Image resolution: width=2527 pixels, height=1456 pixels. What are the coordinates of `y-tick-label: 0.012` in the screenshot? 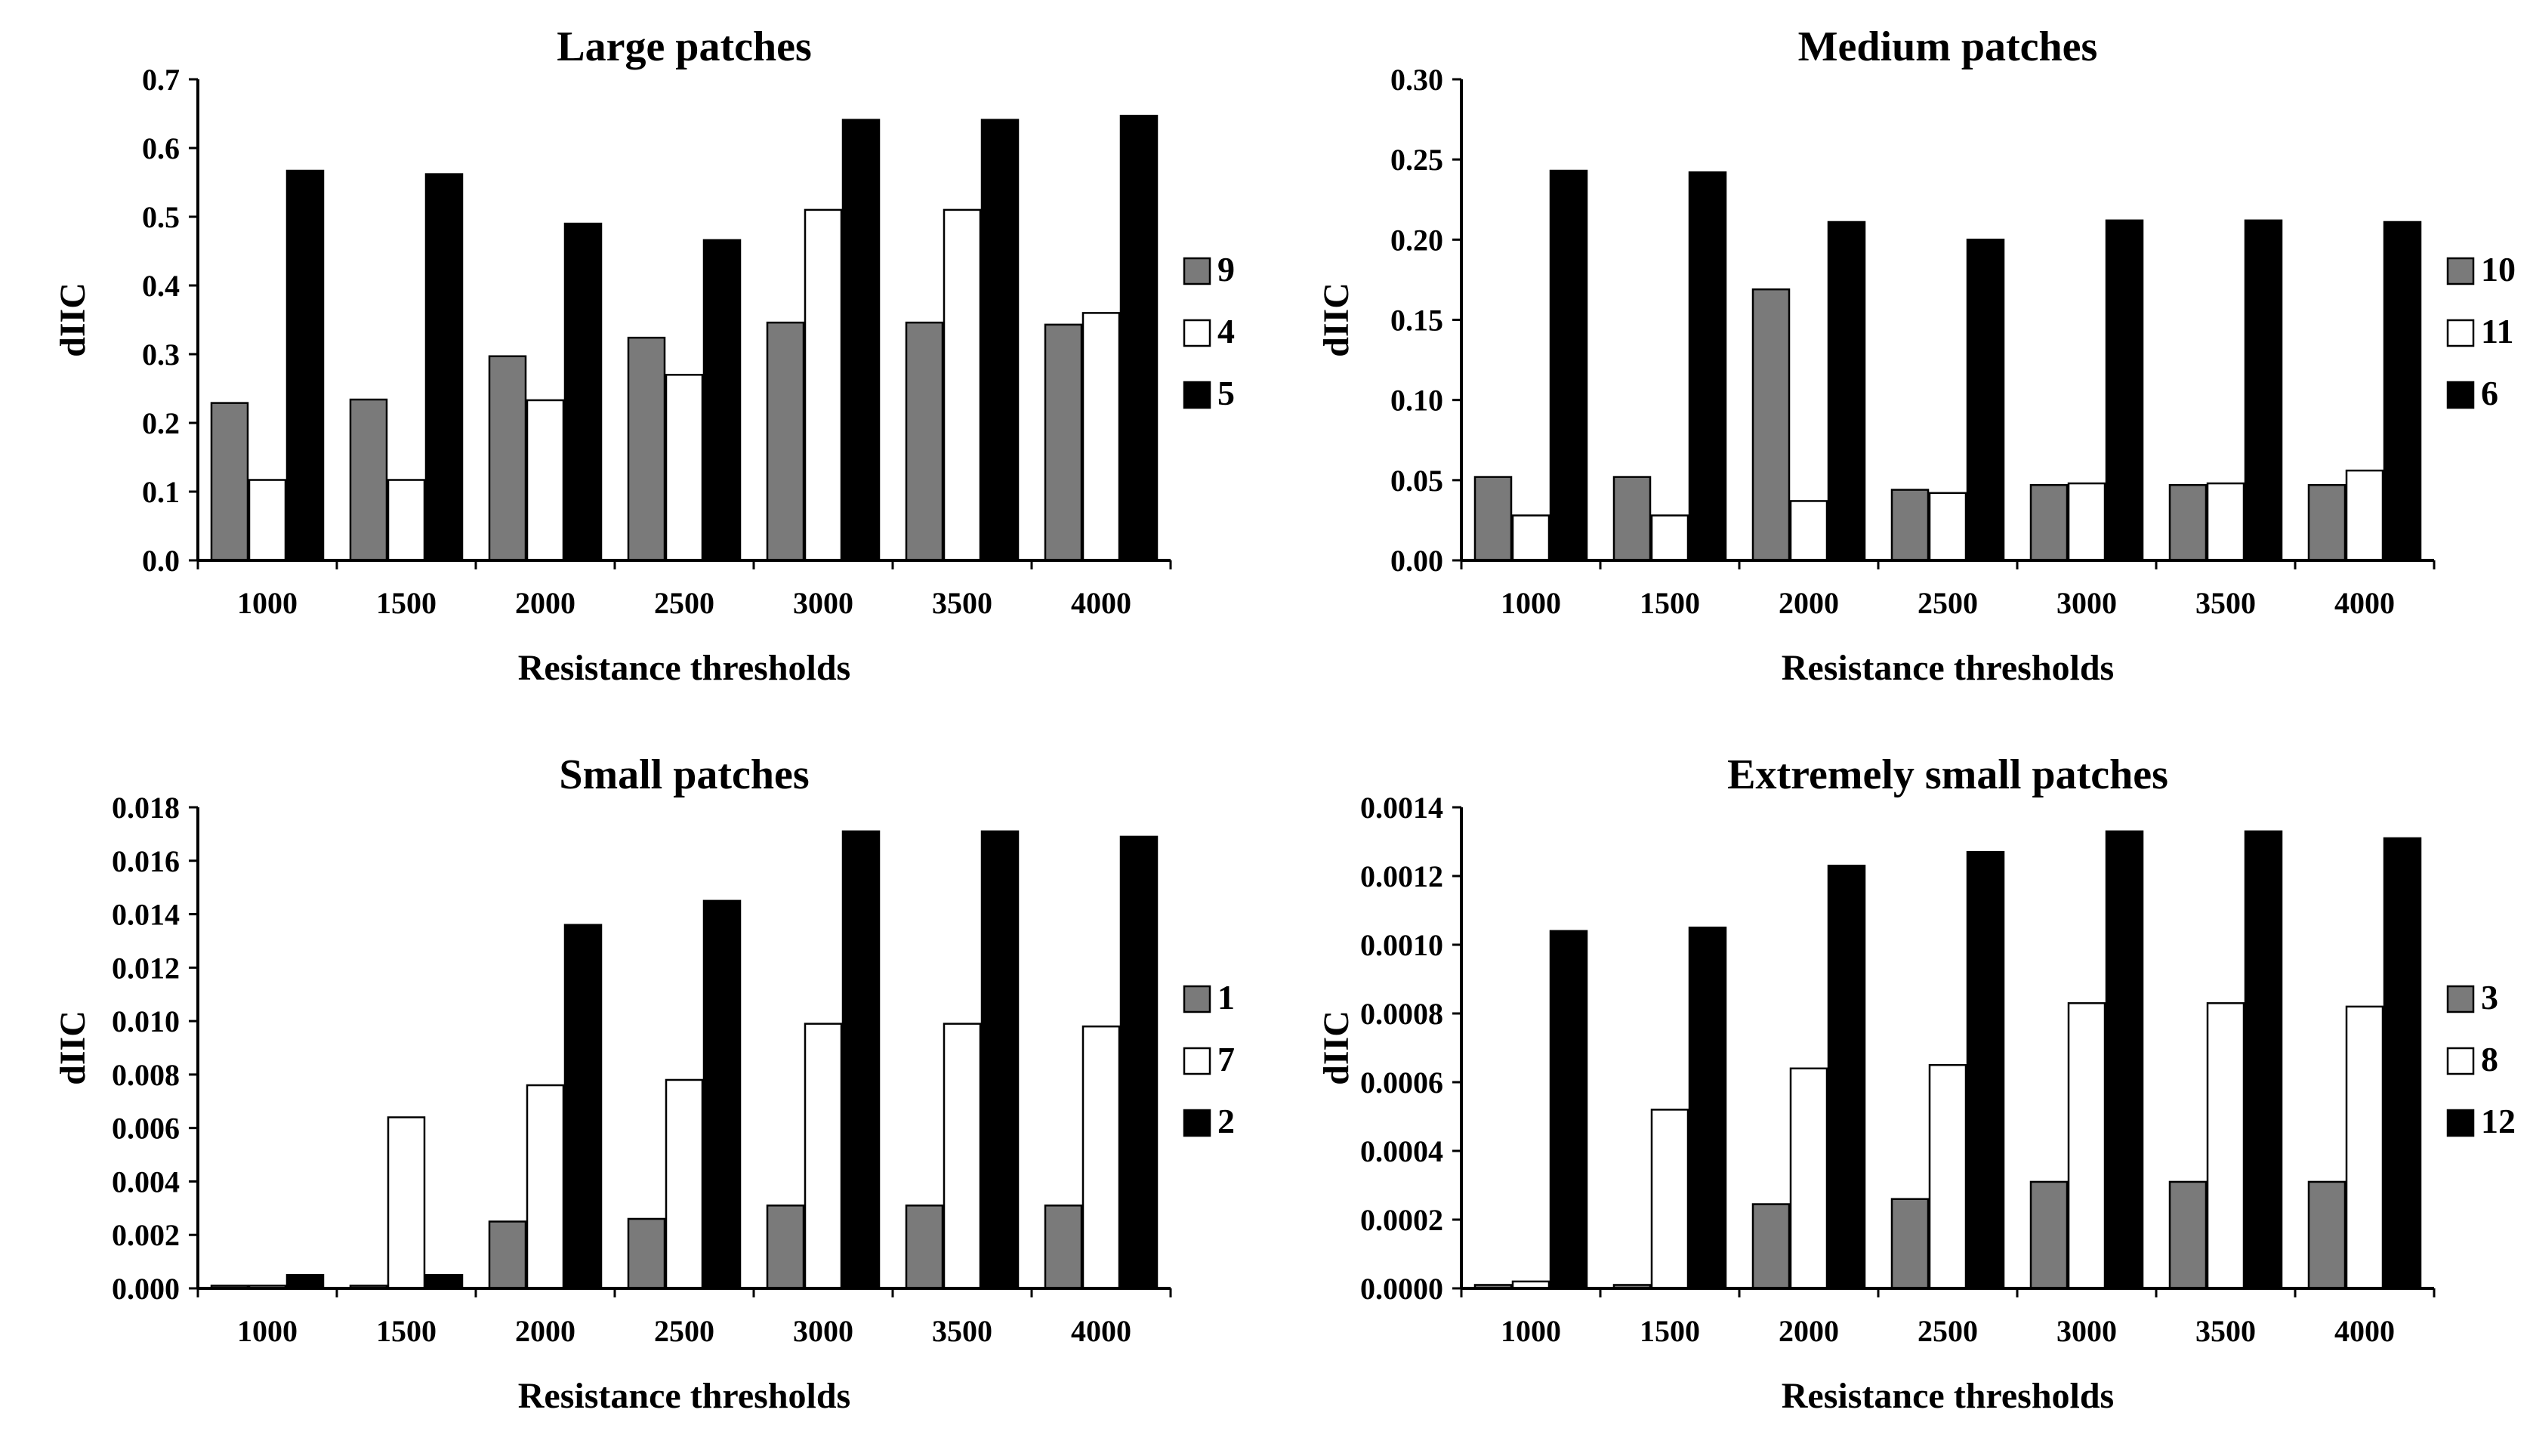 It's located at (146, 968).